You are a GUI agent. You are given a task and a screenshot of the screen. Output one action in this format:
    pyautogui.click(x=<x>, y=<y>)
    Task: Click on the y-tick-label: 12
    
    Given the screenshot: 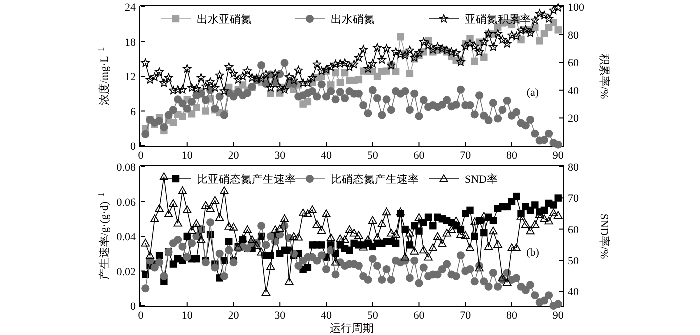 What is the action you would take?
    pyautogui.click(x=130, y=78)
    